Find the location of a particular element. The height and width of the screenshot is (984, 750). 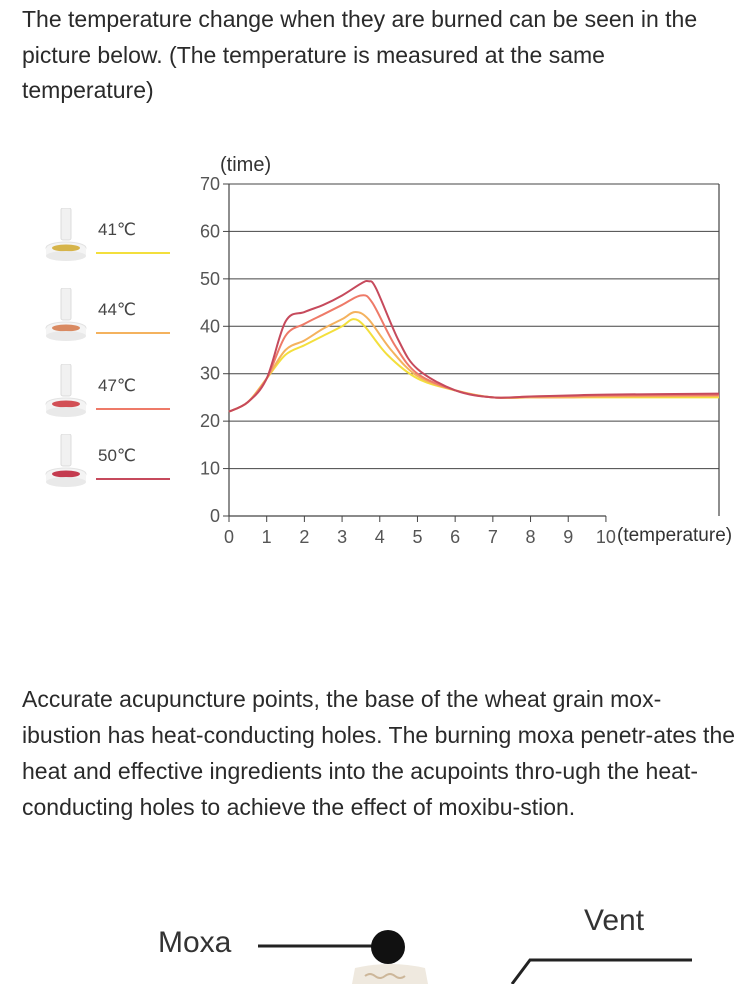

x-tick-label: 5 is located at coordinates (417, 537).